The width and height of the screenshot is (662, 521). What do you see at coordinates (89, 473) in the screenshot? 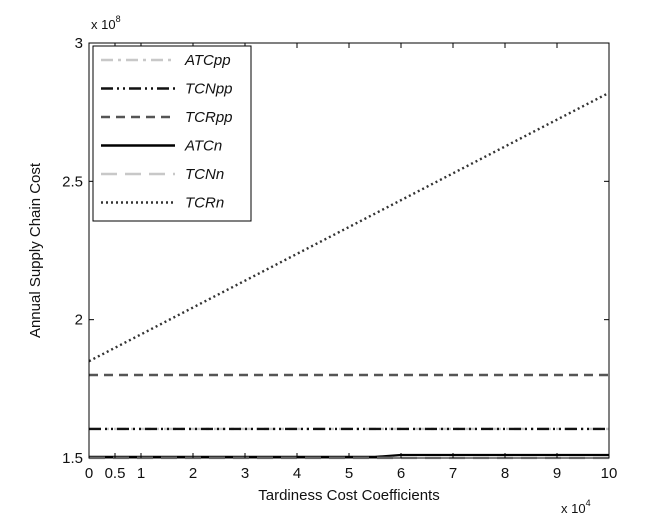
I see `x-tick-label: 0` at bounding box center [89, 473].